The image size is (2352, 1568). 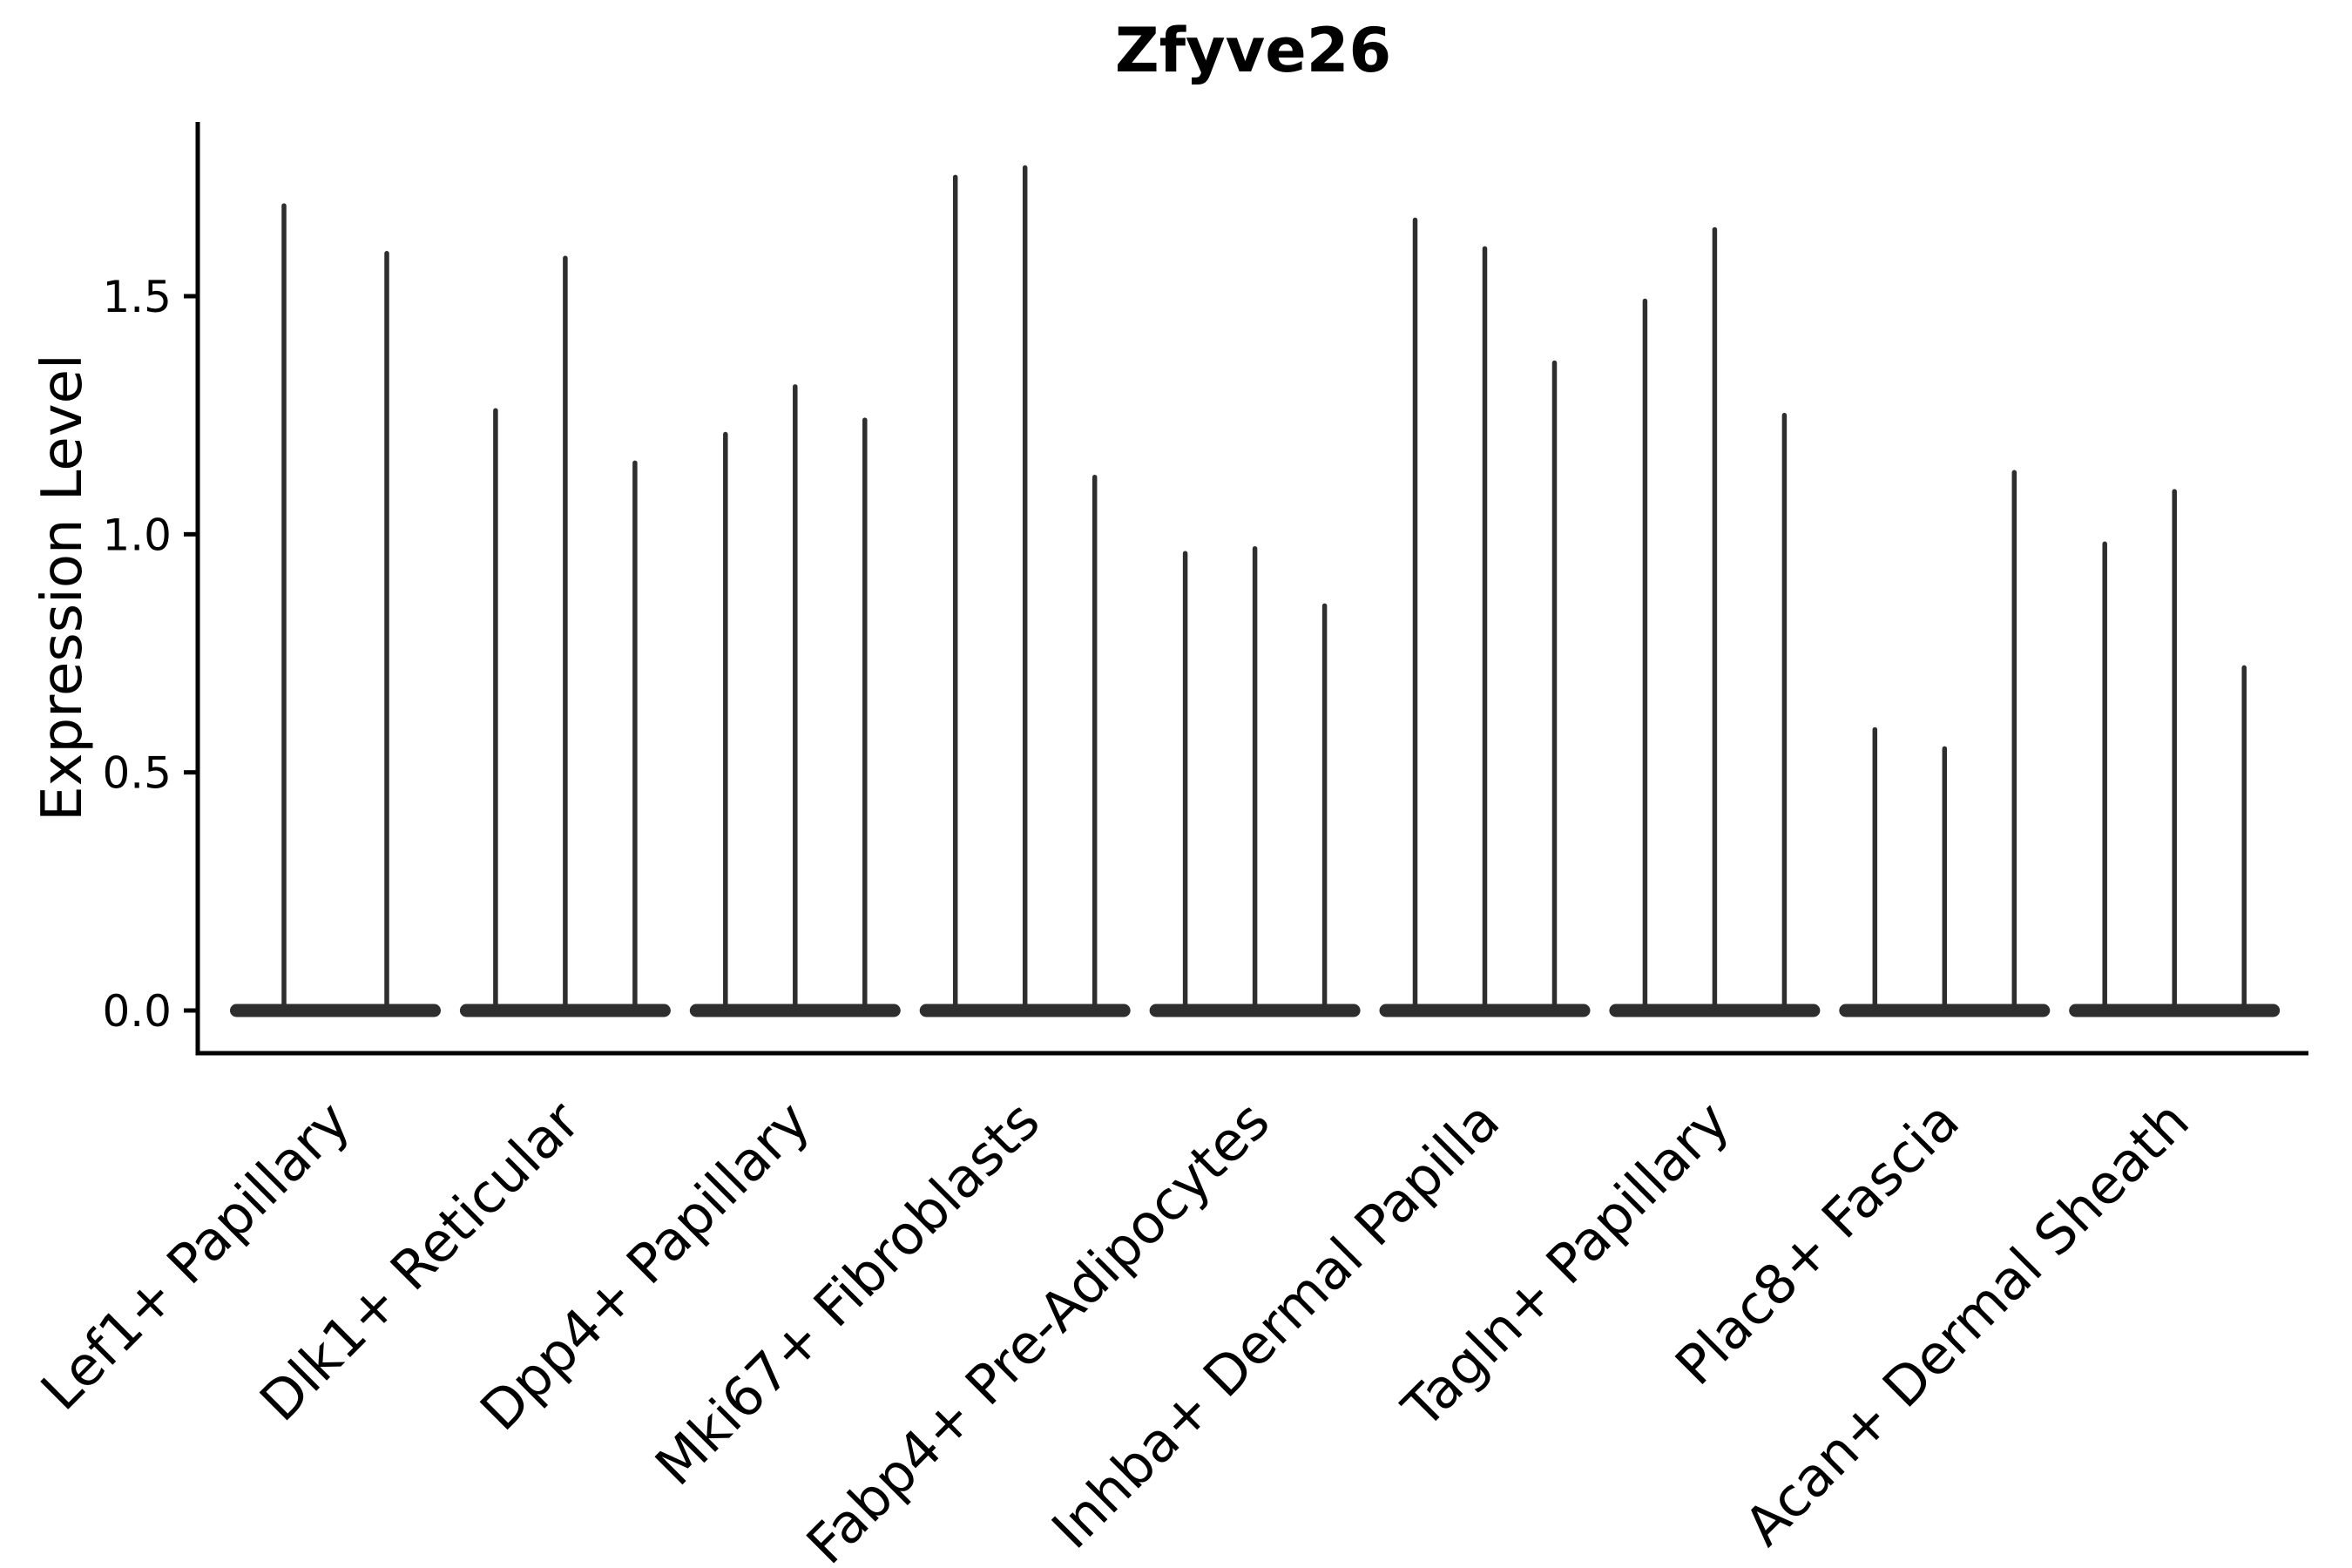 What do you see at coordinates (137, 297) in the screenshot?
I see `y-tick-label: 1.5` at bounding box center [137, 297].